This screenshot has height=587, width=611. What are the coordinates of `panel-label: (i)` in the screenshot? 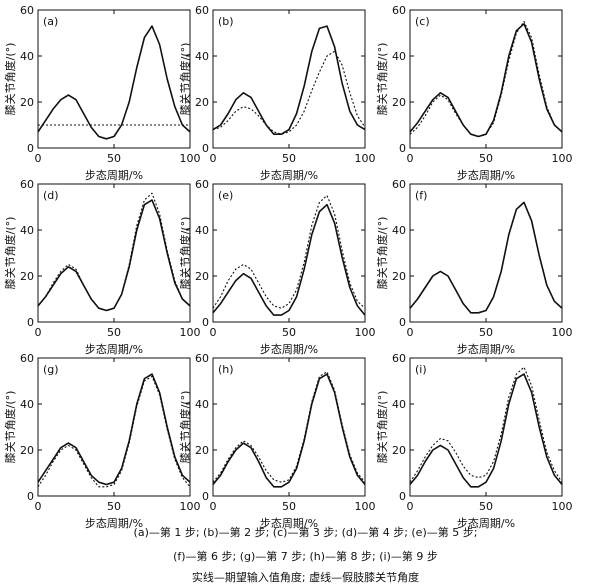 It's located at (421, 369).